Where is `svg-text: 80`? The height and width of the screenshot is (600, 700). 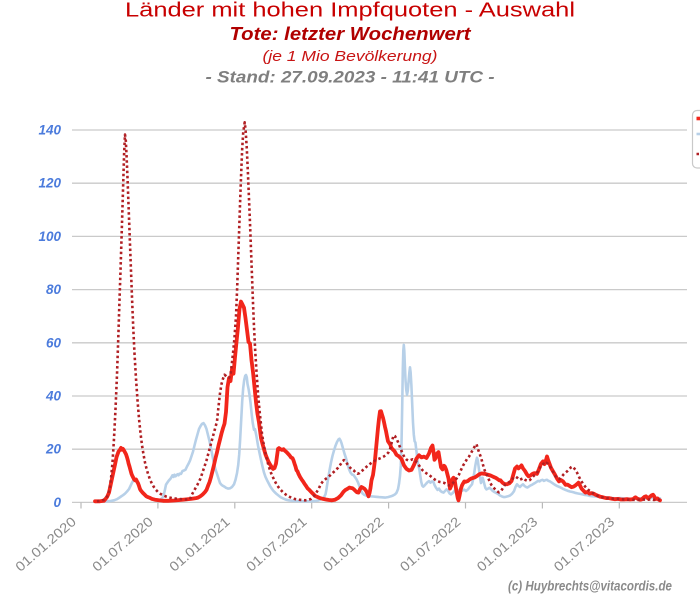 svg-text: 80 is located at coordinates (54, 289).